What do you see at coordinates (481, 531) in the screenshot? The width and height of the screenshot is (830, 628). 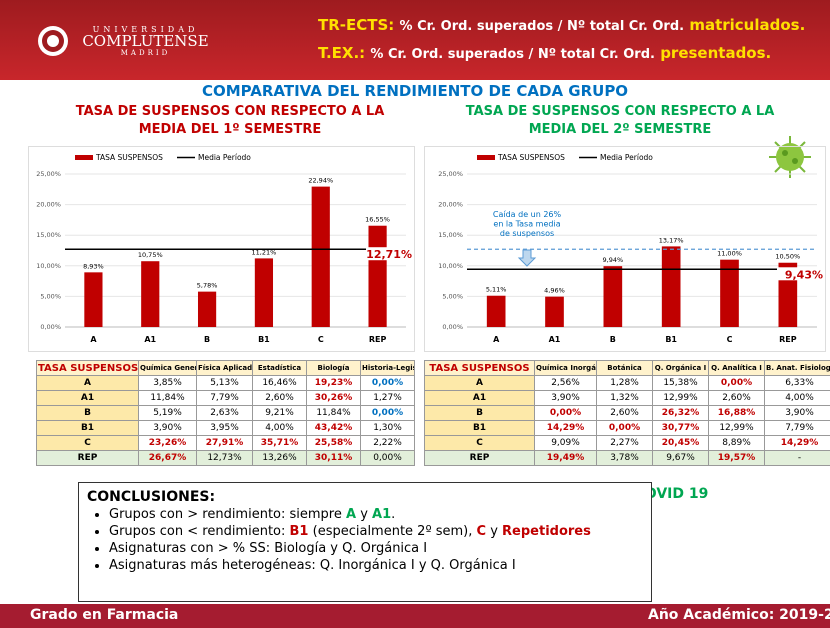 I see `text: C` at bounding box center [481, 531].